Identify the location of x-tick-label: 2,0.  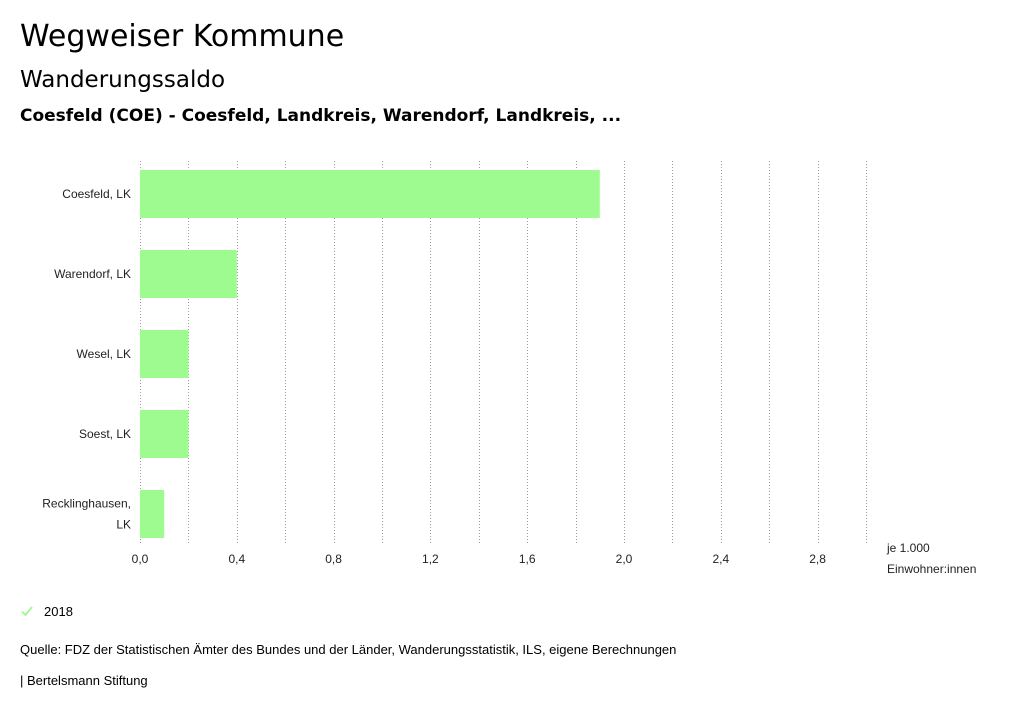
(624, 559).